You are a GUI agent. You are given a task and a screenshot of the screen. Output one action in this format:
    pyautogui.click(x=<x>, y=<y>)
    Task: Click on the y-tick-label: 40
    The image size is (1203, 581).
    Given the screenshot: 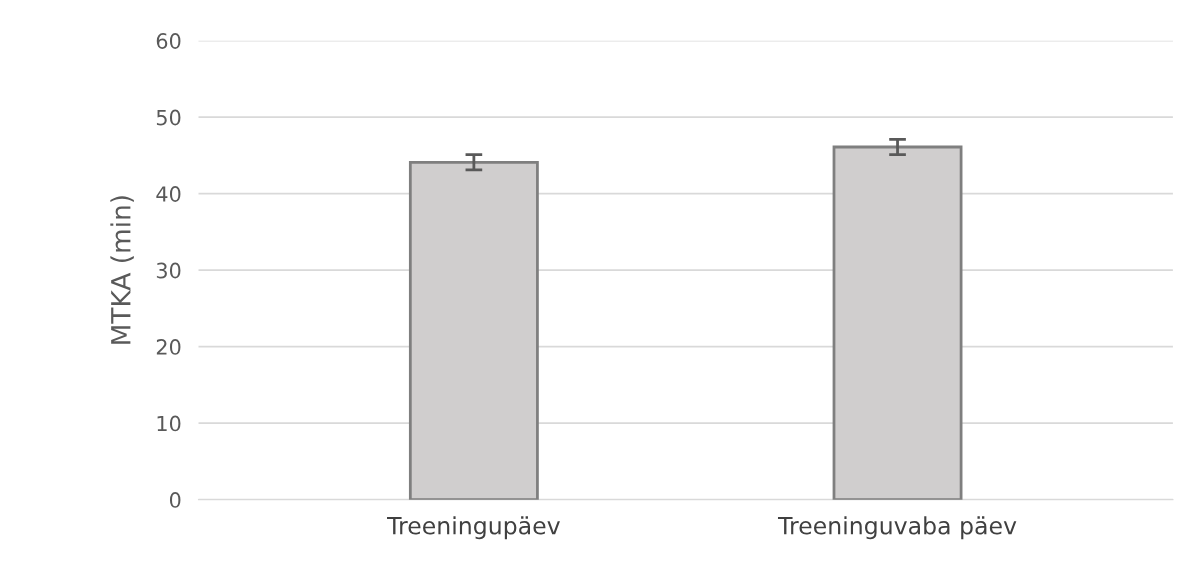 What is the action you would take?
    pyautogui.click(x=168, y=194)
    